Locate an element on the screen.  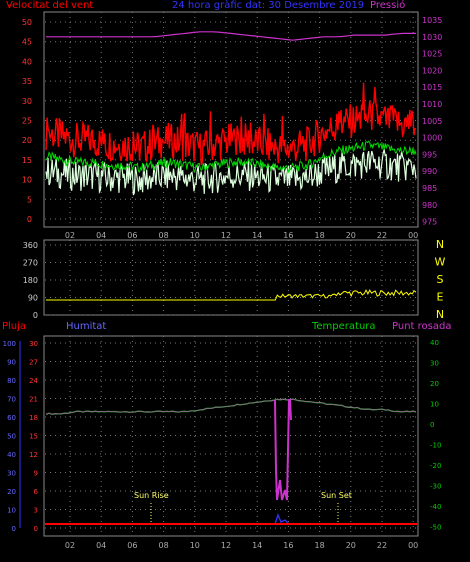
wind-tick-label: 35 is located at coordinates (27, 81).